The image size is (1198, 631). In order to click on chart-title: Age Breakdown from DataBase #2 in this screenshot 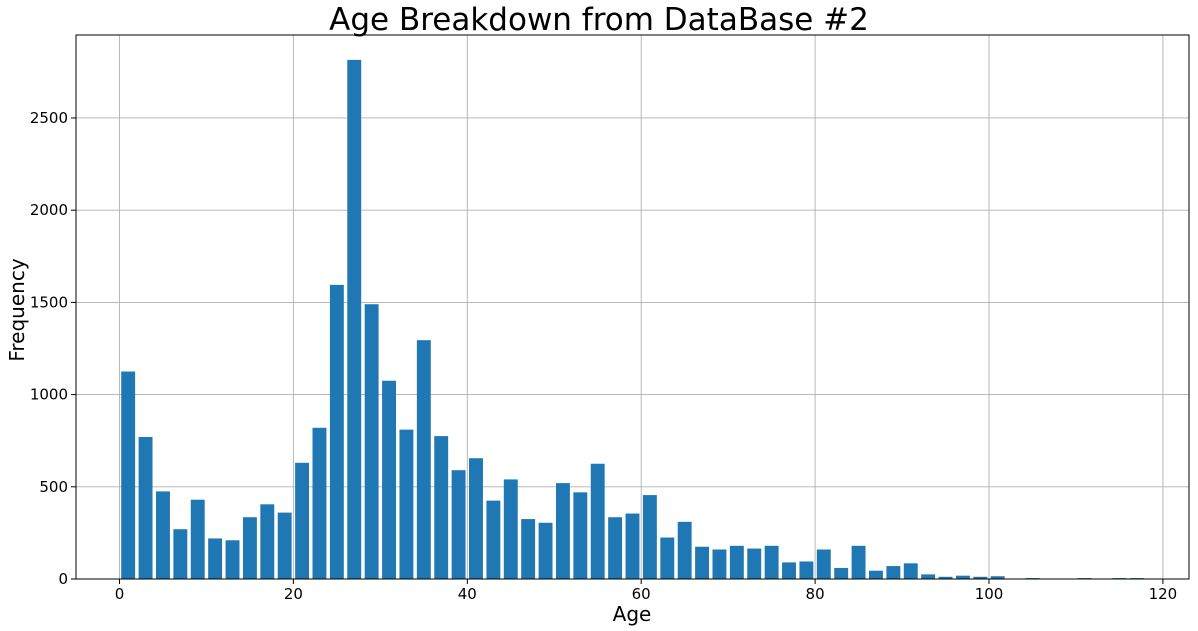, I will do `click(599, 20)`.